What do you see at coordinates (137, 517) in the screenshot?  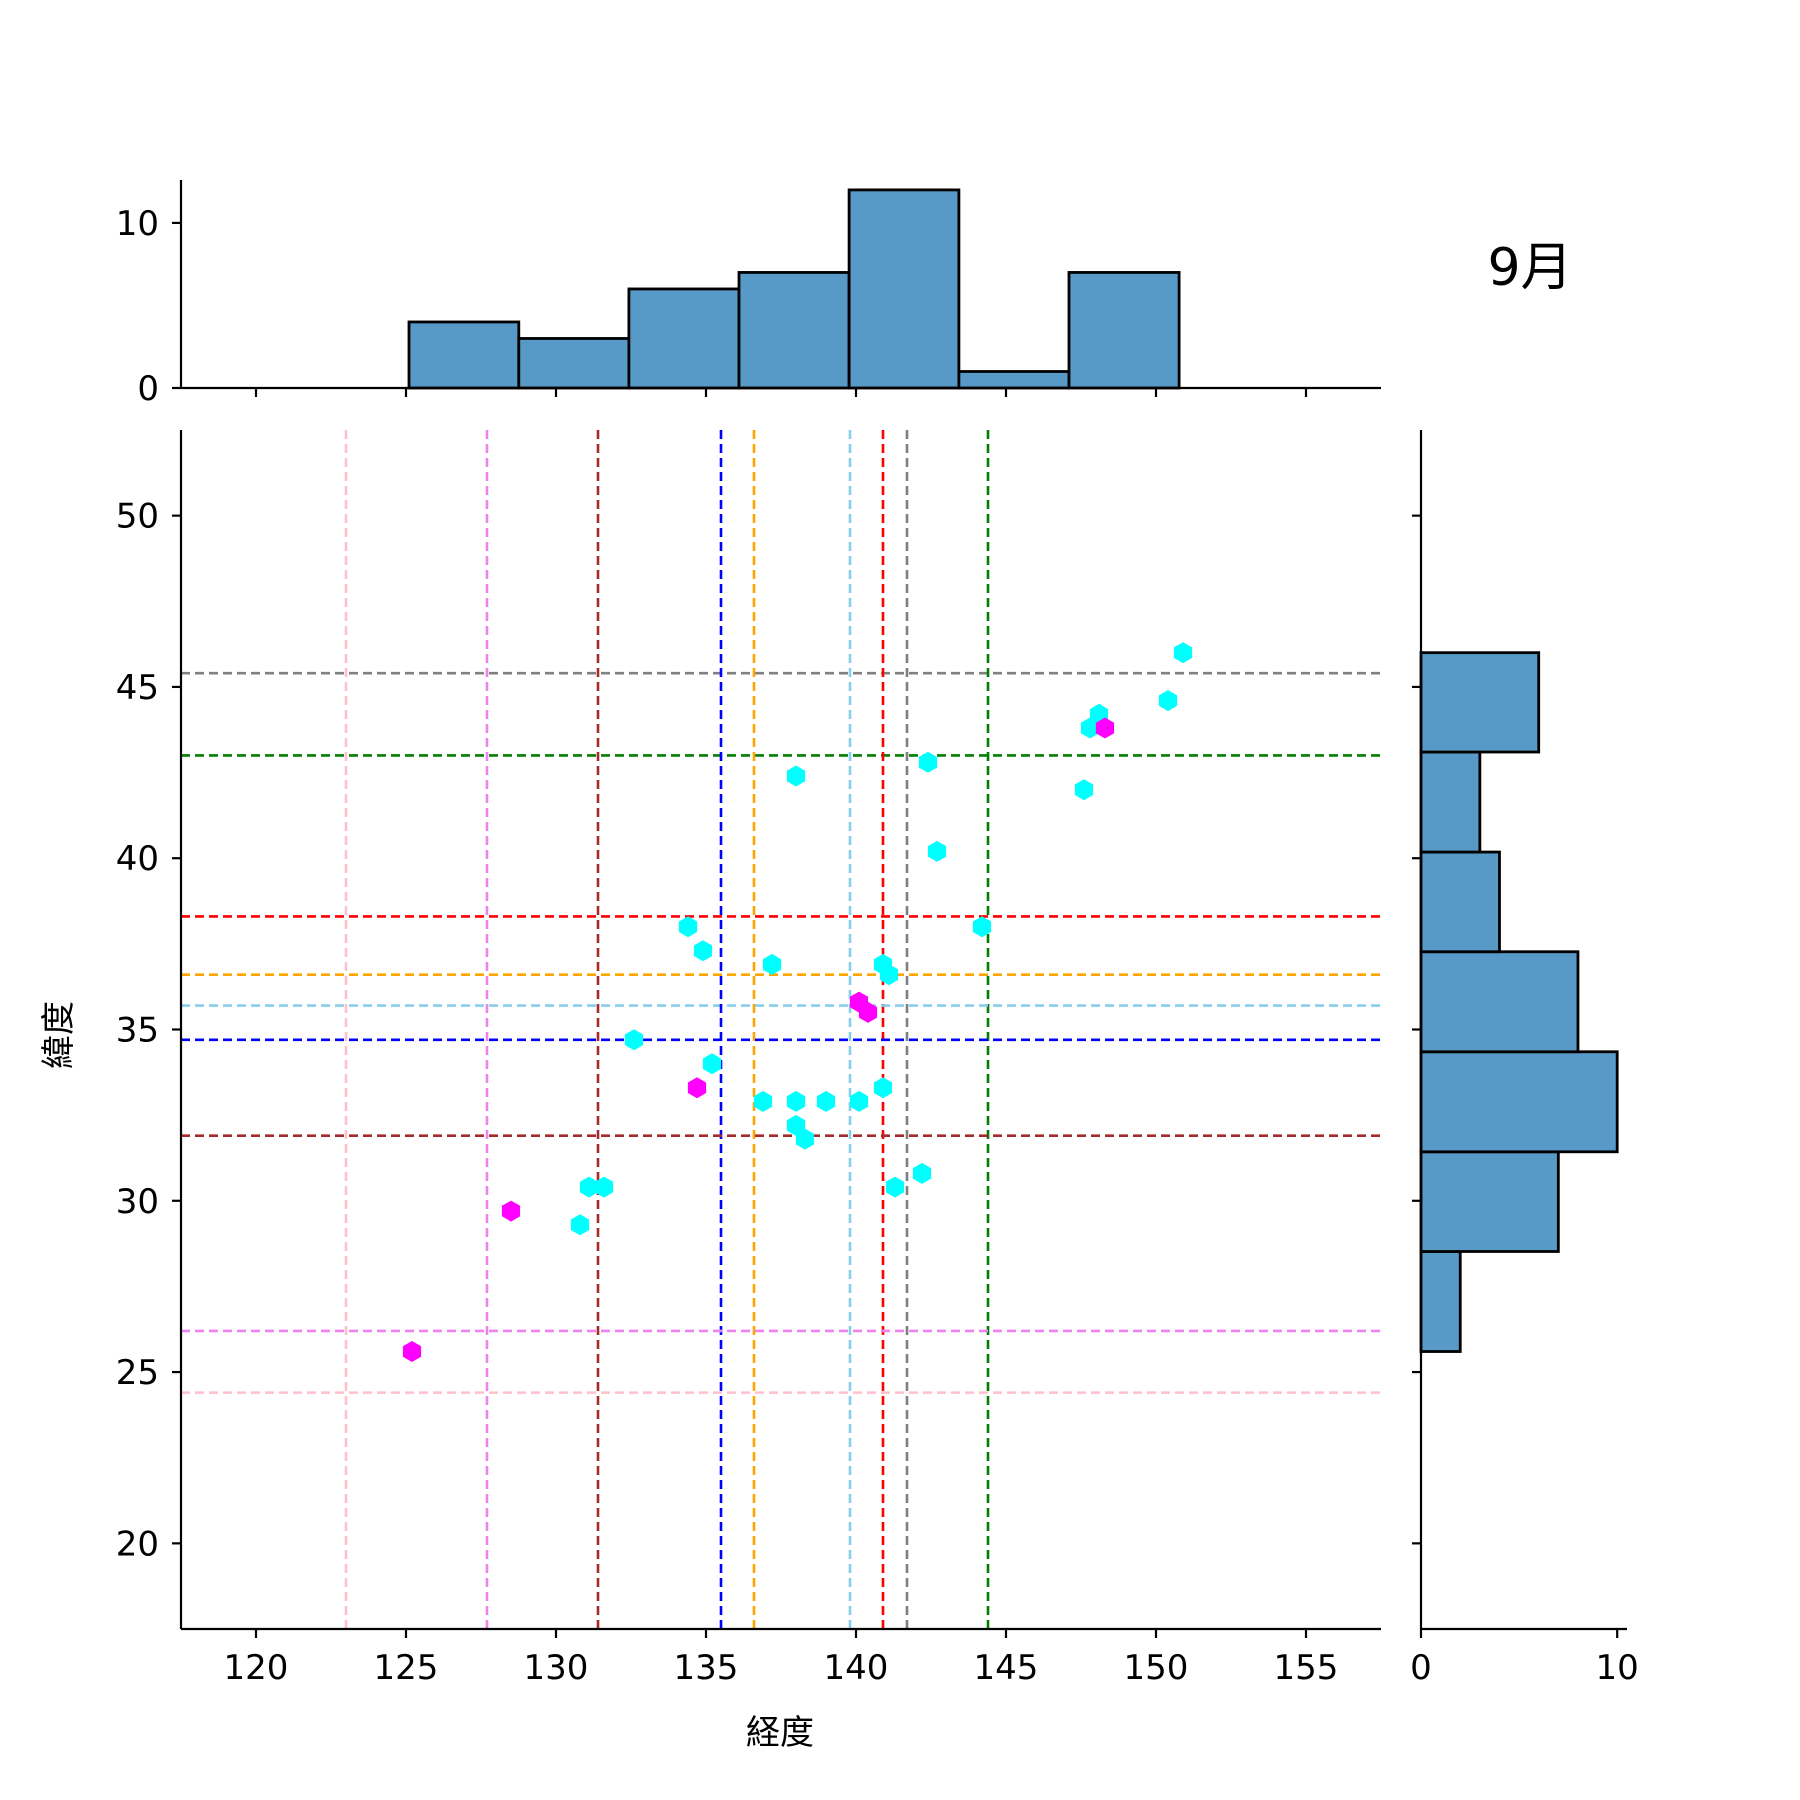 I see `y-tick-label-50: 50` at bounding box center [137, 517].